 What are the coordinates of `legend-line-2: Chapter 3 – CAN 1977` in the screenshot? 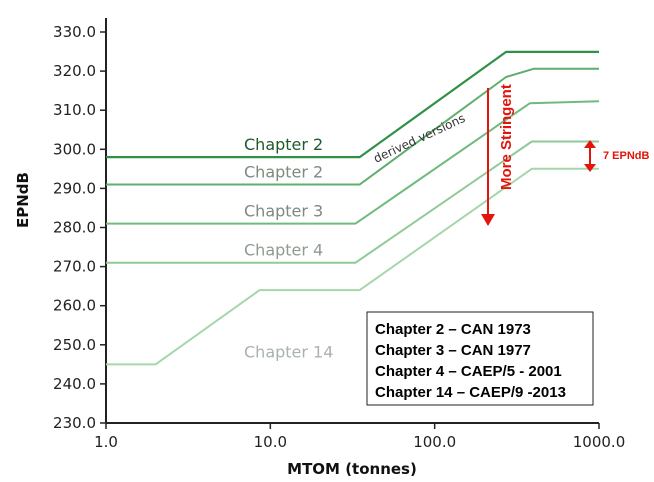 It's located at (453, 350).